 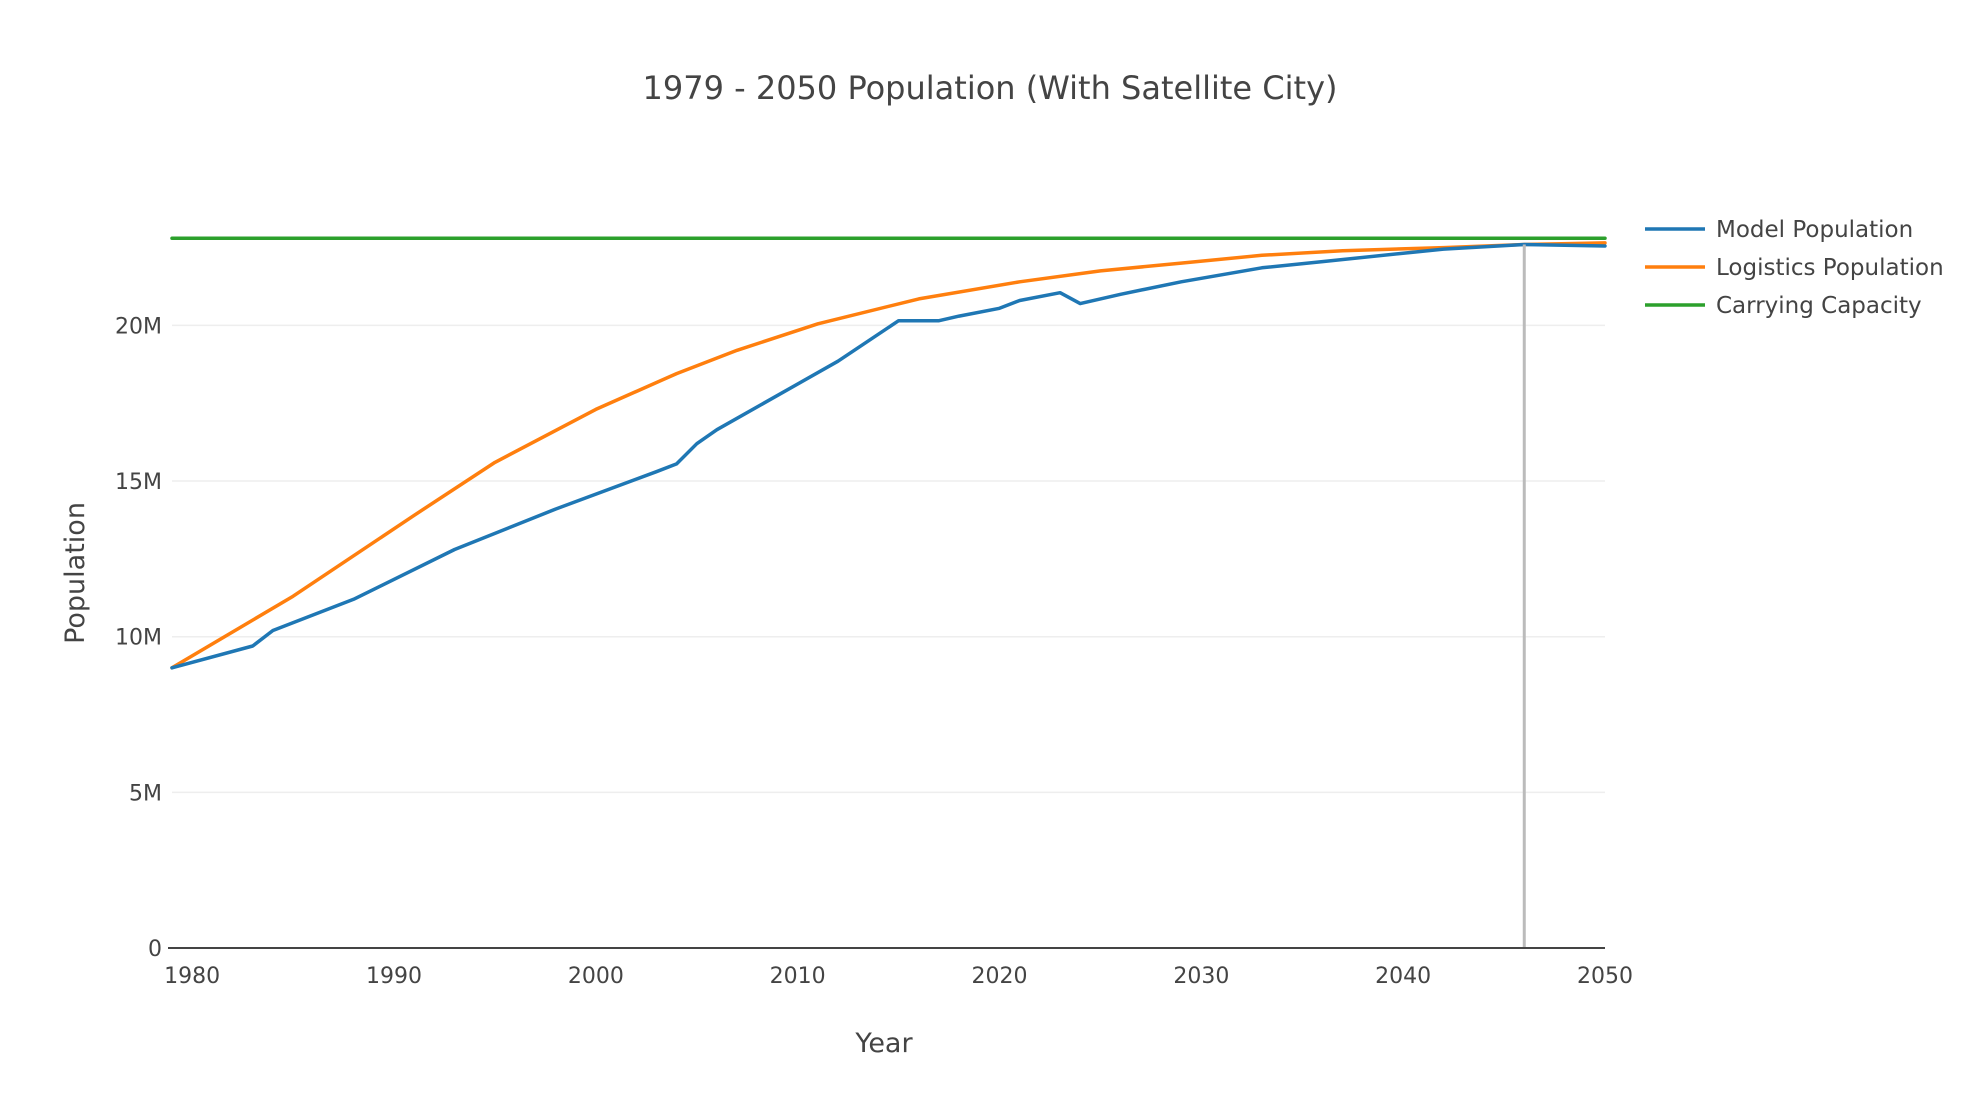 What do you see at coordinates (138, 482) in the screenshot?
I see `y-tick-label: 15M` at bounding box center [138, 482].